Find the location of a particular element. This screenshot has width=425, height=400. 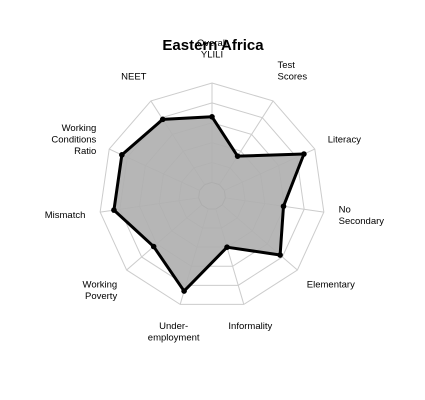

axis-label: Informality is located at coordinates (250, 326).